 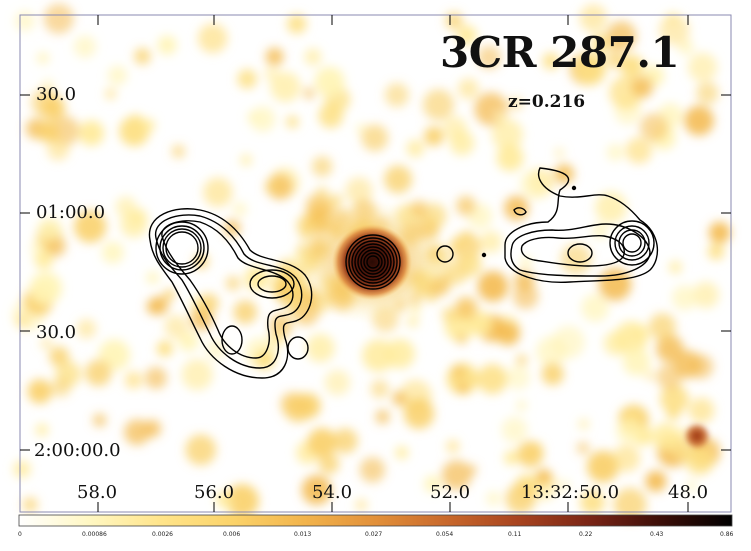 I want to click on ra-label-3: 54.0, so click(x=332, y=492).